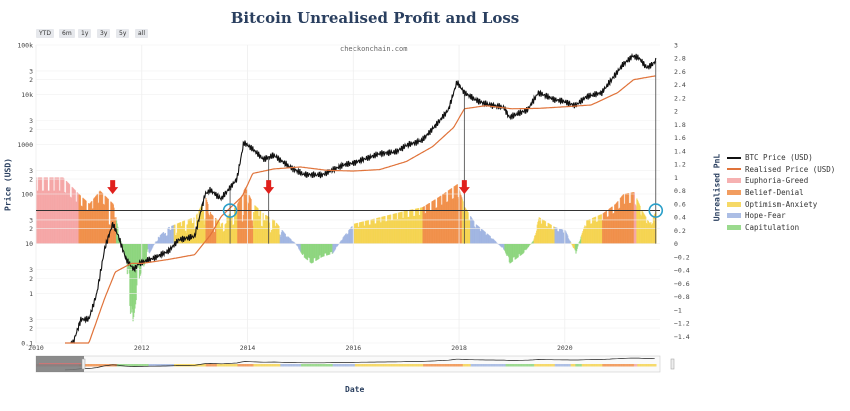 This screenshot has width=850, height=411. I want to click on range-button-all: all, so click(142, 33).